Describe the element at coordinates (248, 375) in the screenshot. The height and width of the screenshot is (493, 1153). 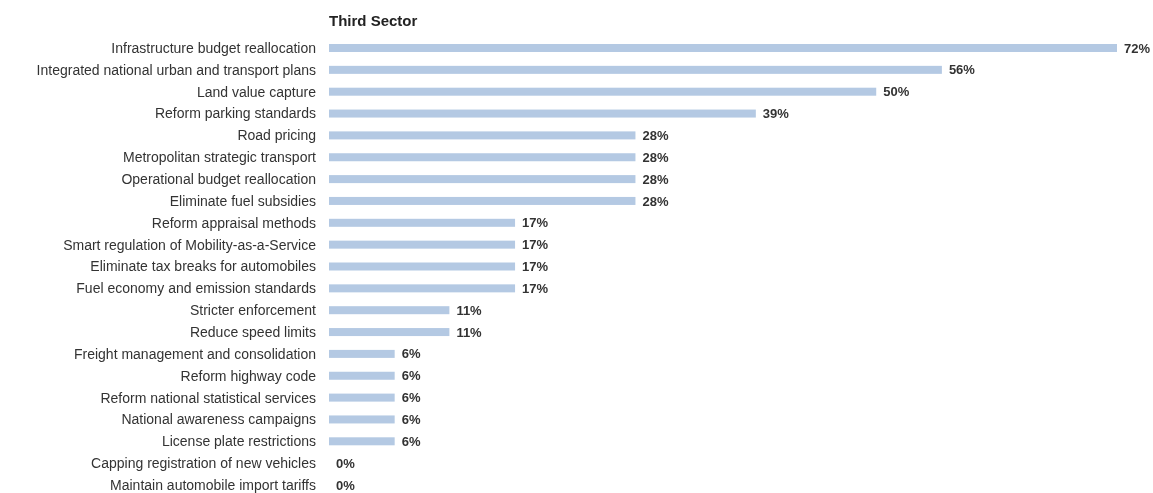
I see `y-tick-label: Reform highway code` at that location.